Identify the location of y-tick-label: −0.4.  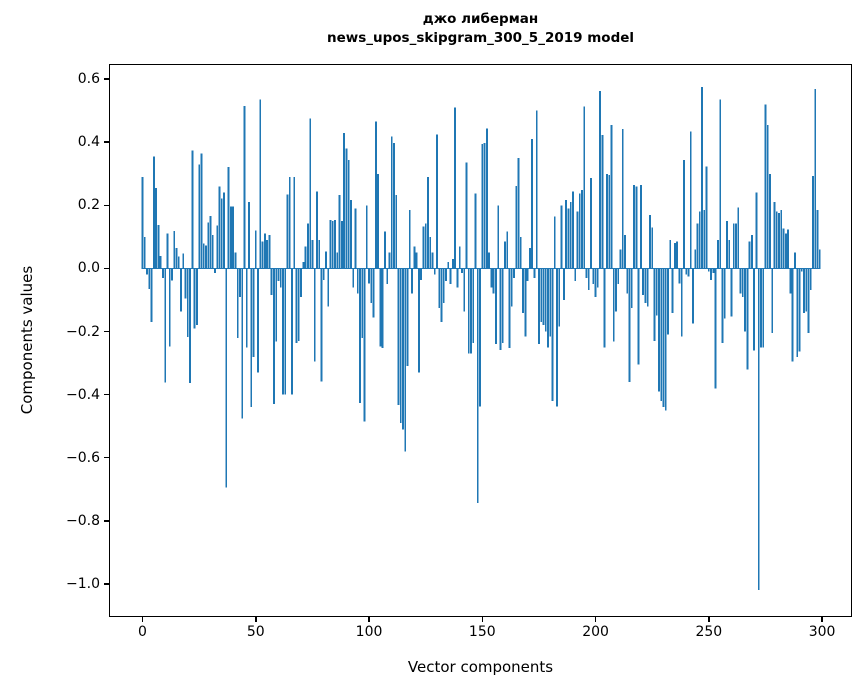
(83, 394).